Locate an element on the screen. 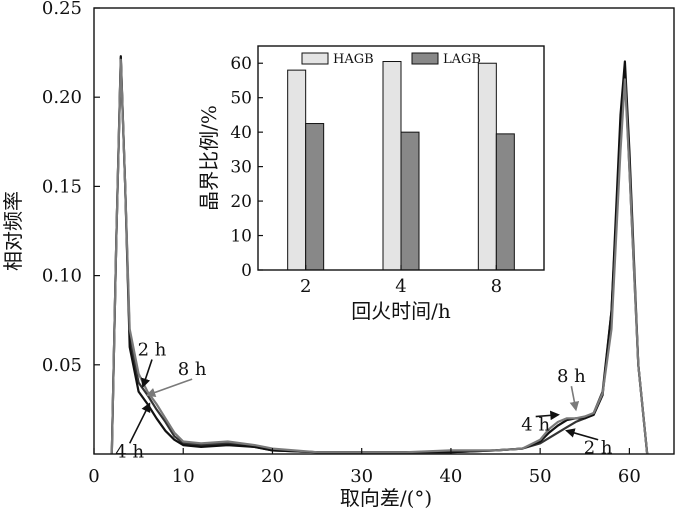 The image size is (700, 525). main-x-tick-label: 10 is located at coordinates (183, 476).